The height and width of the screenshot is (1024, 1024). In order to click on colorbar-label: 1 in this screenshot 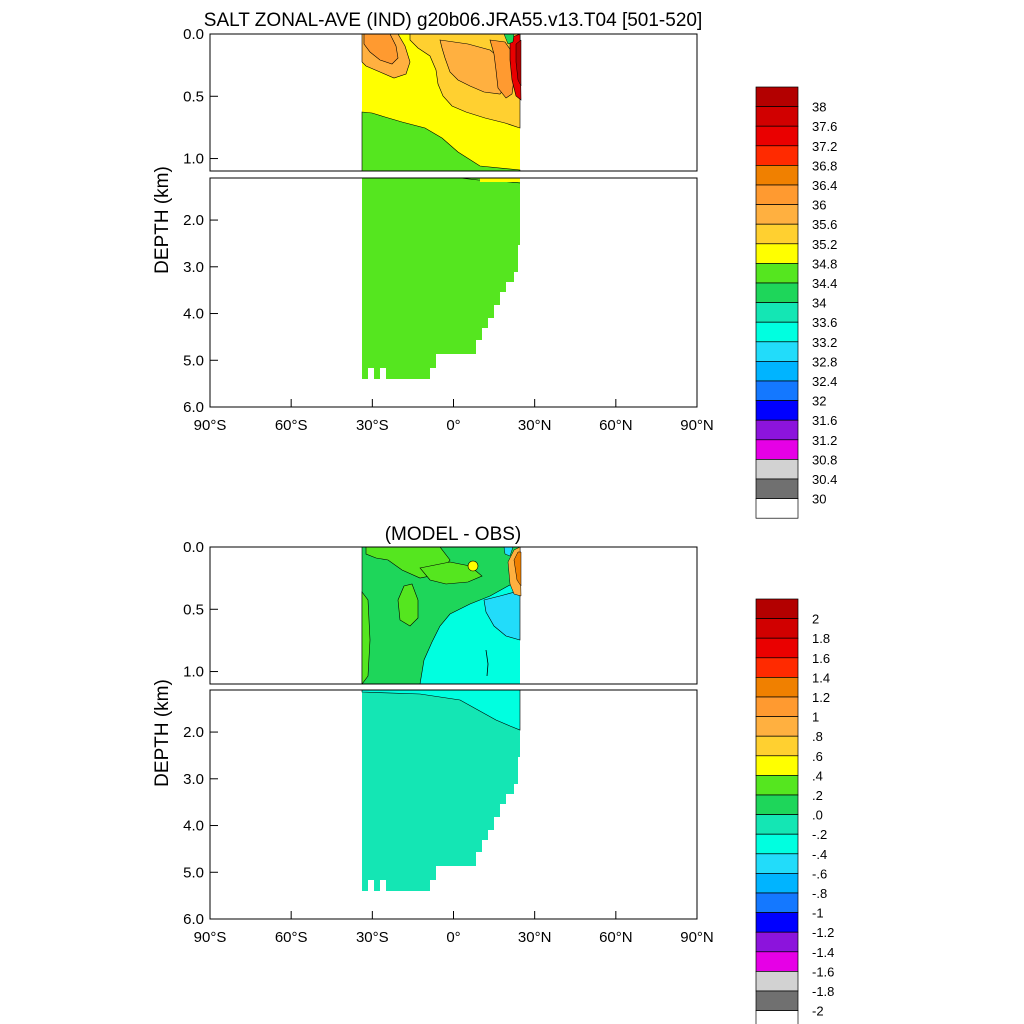, I will do `click(815, 717)`.